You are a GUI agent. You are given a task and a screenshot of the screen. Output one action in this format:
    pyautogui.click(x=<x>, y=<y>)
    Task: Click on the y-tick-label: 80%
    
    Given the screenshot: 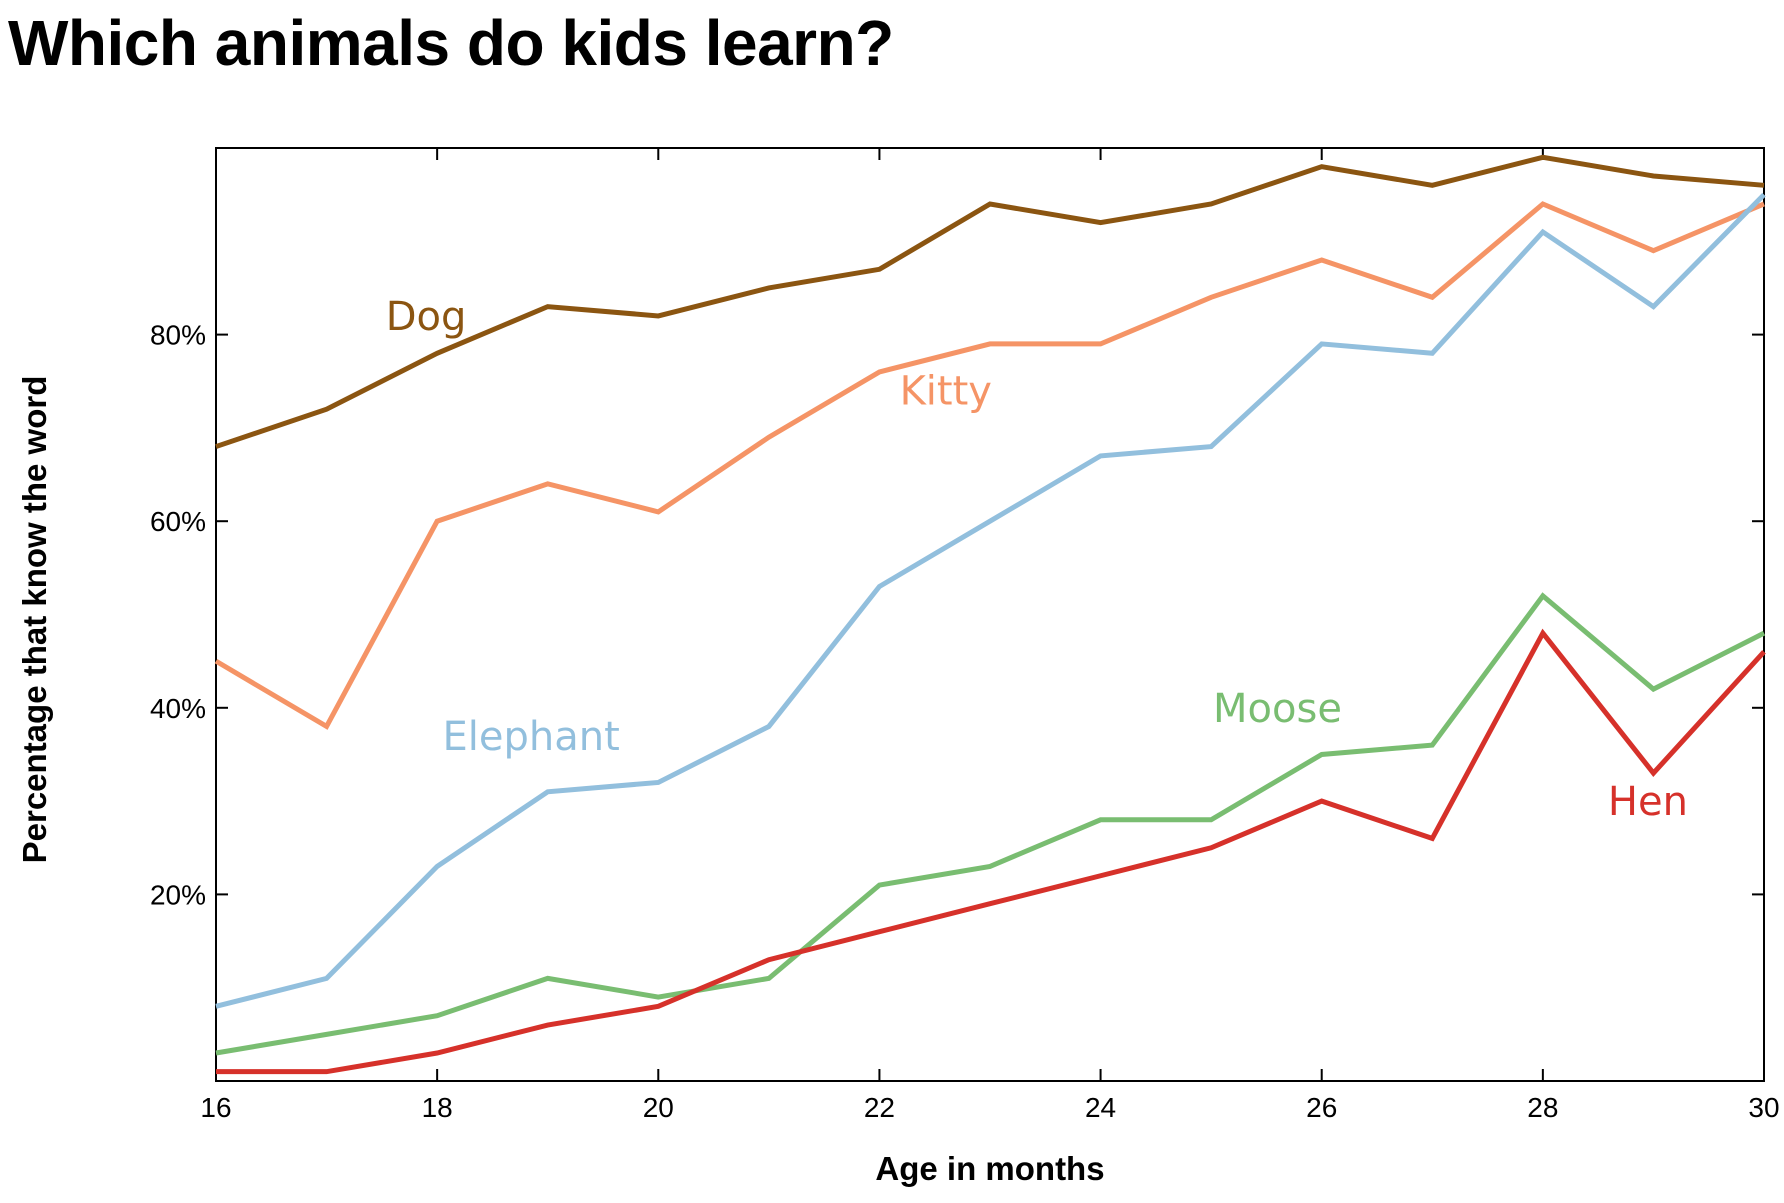 What is the action you would take?
    pyautogui.click(x=178, y=335)
    